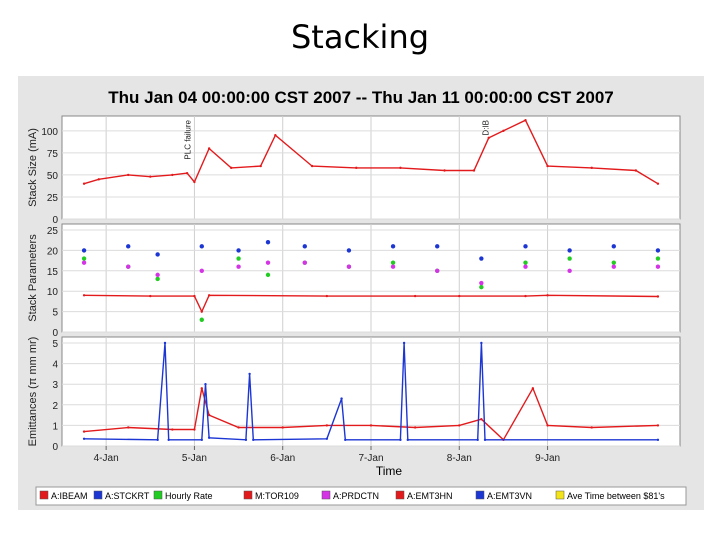  Describe the element at coordinates (509, 496) in the screenshot. I see `legend-label: A:EMT3VN` at that location.